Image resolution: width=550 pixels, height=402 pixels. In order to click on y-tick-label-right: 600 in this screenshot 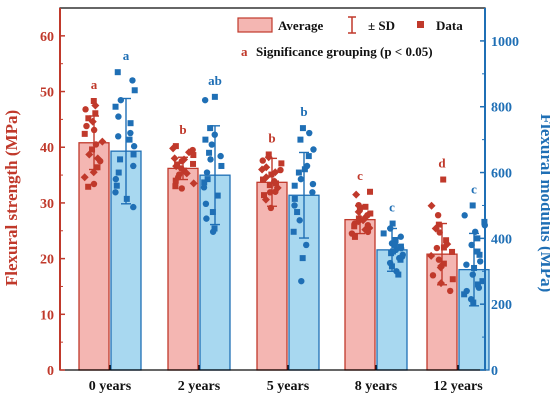, I will do `click(501, 174)`.